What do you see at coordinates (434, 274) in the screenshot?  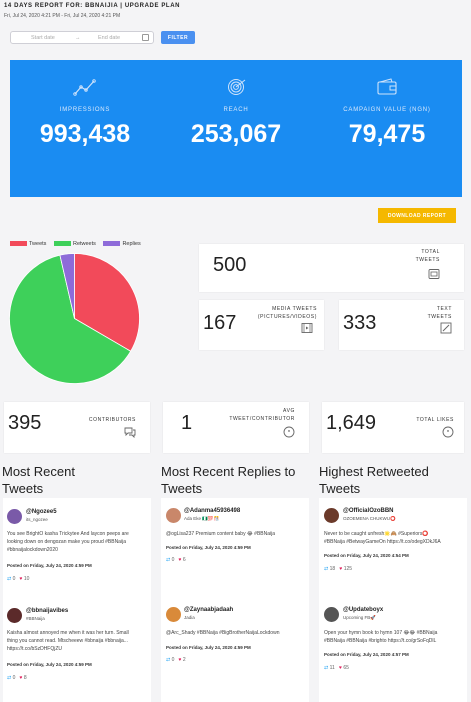 I see `tweets-icon` at bounding box center [434, 274].